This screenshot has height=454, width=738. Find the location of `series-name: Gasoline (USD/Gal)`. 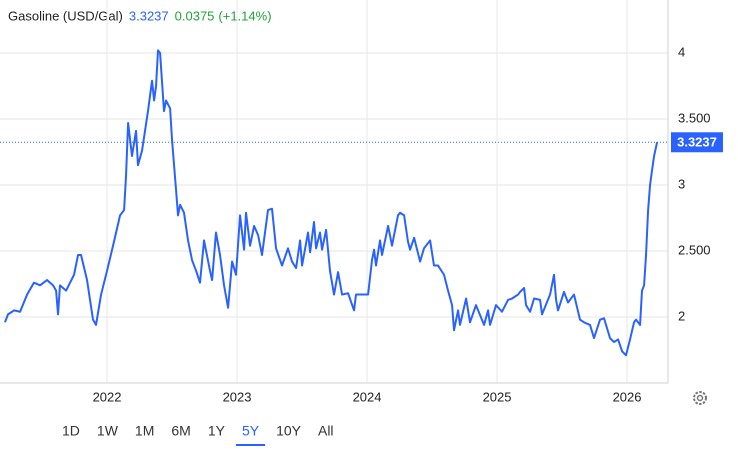

series-name: Gasoline (USD/Gal) is located at coordinates (65, 15).